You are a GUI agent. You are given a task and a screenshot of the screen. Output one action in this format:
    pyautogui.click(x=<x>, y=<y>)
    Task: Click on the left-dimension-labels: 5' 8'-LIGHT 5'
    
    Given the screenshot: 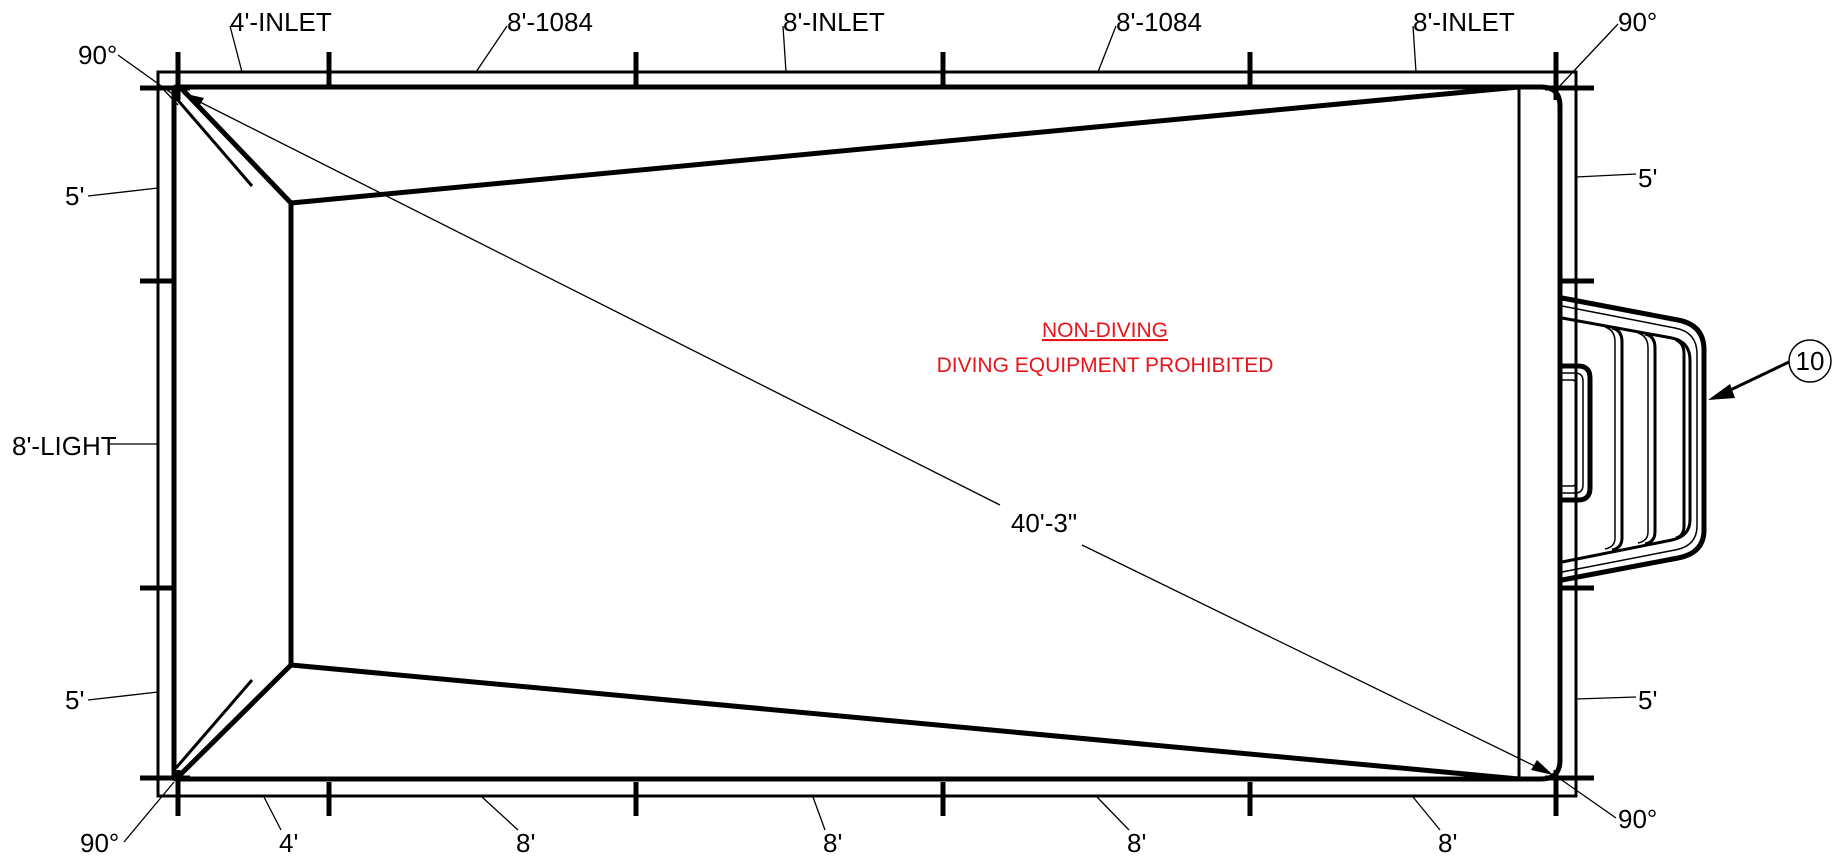 What is the action you would take?
    pyautogui.click(x=85, y=448)
    